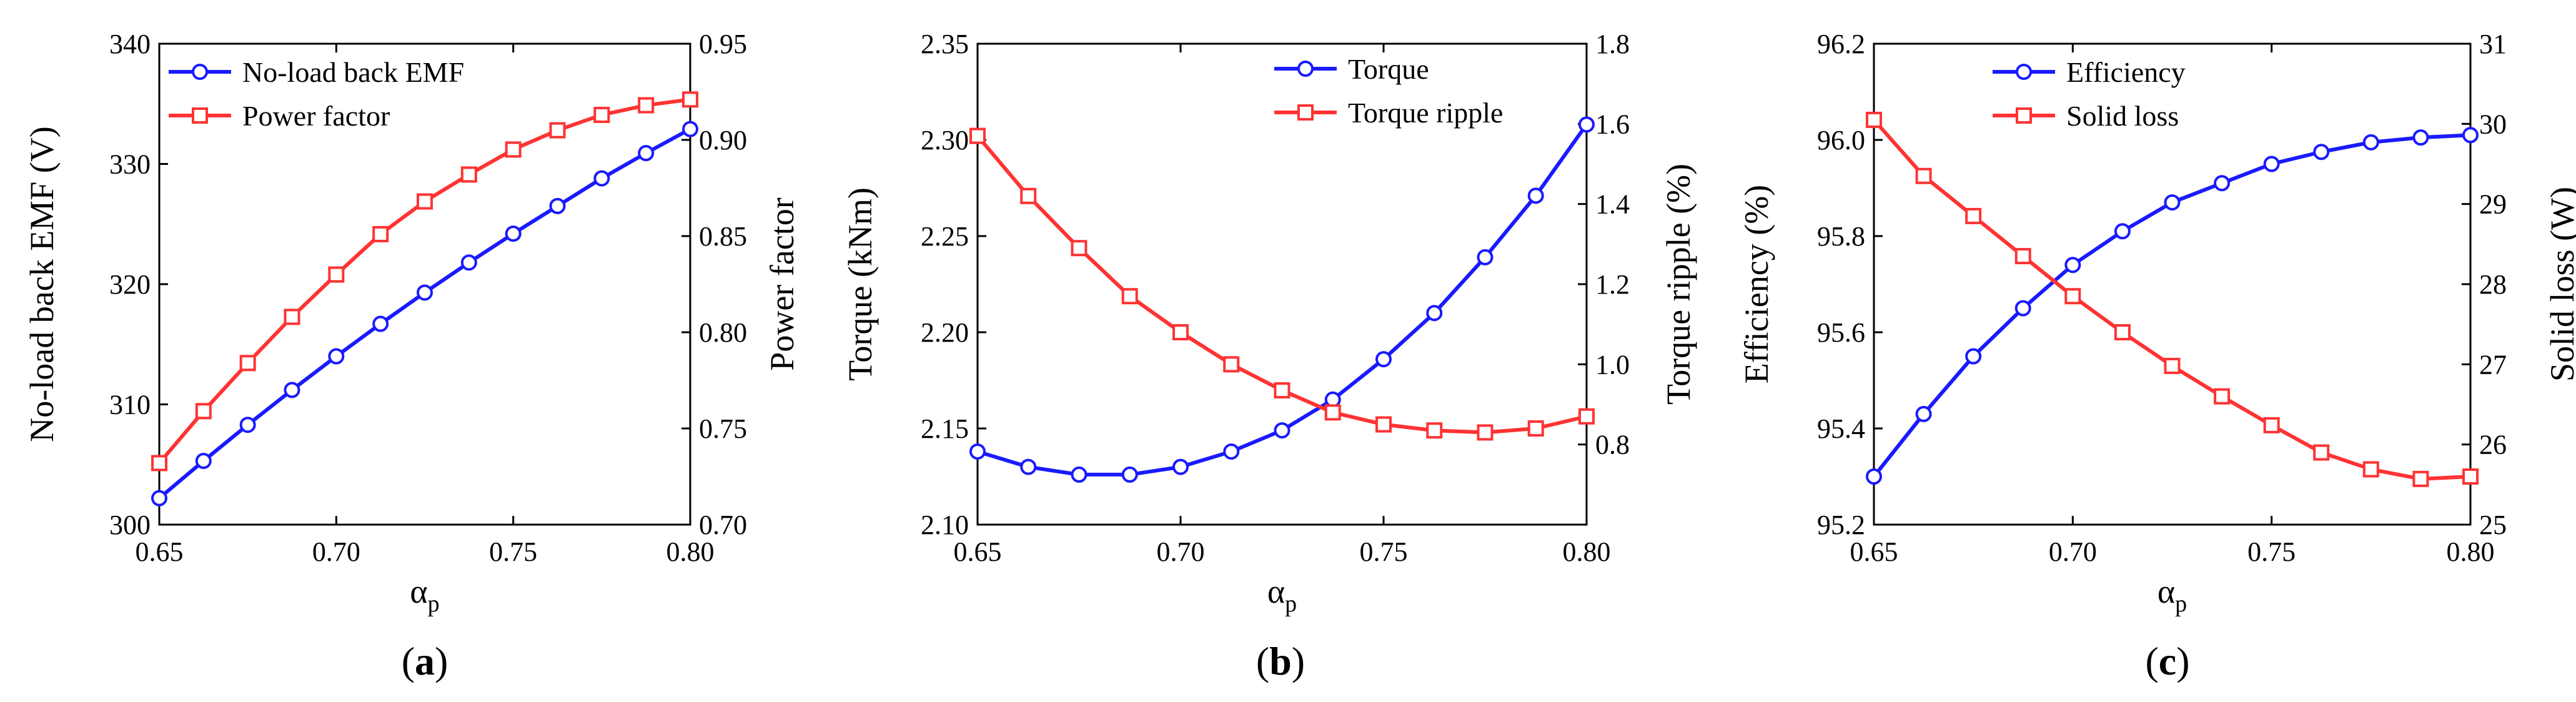 The image size is (2576, 702). Describe the element at coordinates (130, 164) in the screenshot. I see `y-left-tick-label: 330` at that location.